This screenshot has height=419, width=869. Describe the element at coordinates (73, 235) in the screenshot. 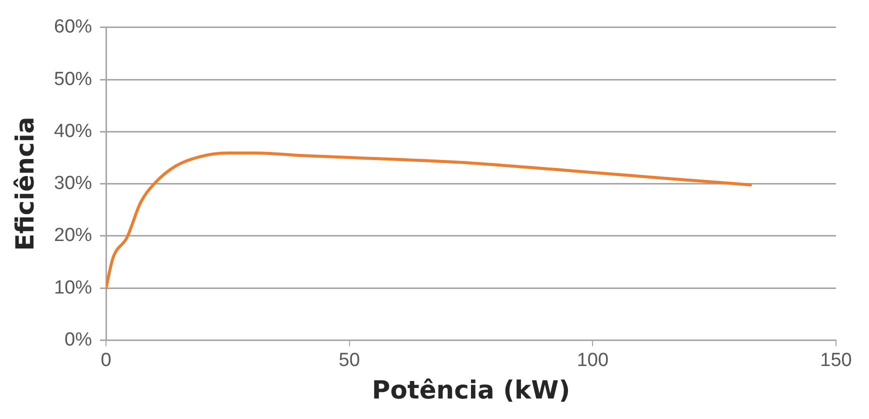

I see `y-tick-label: 20%` at that location.